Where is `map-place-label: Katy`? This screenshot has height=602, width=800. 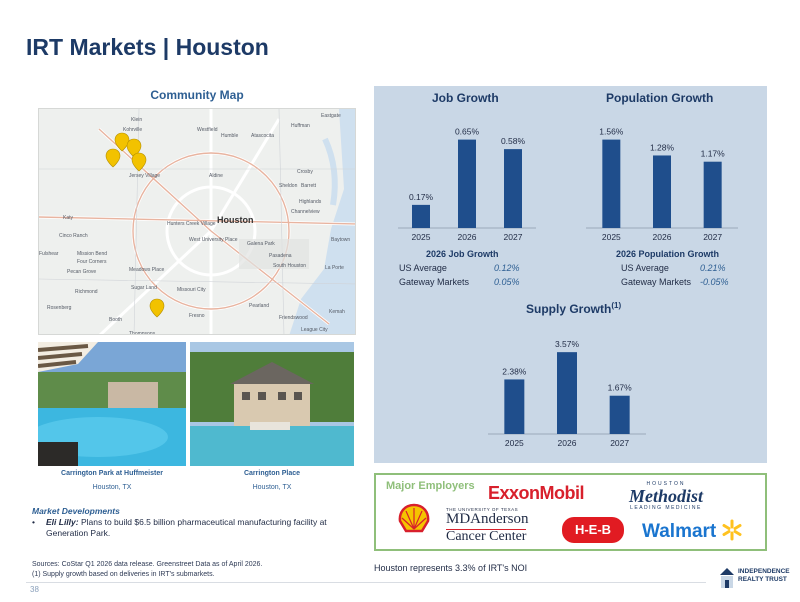 map-place-label: Katy is located at coordinates (68, 218).